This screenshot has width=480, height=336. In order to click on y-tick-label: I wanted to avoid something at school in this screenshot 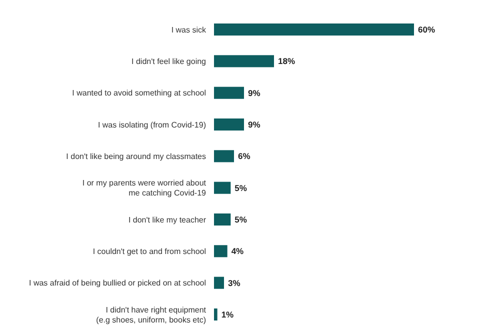, I will do `click(139, 93)`.